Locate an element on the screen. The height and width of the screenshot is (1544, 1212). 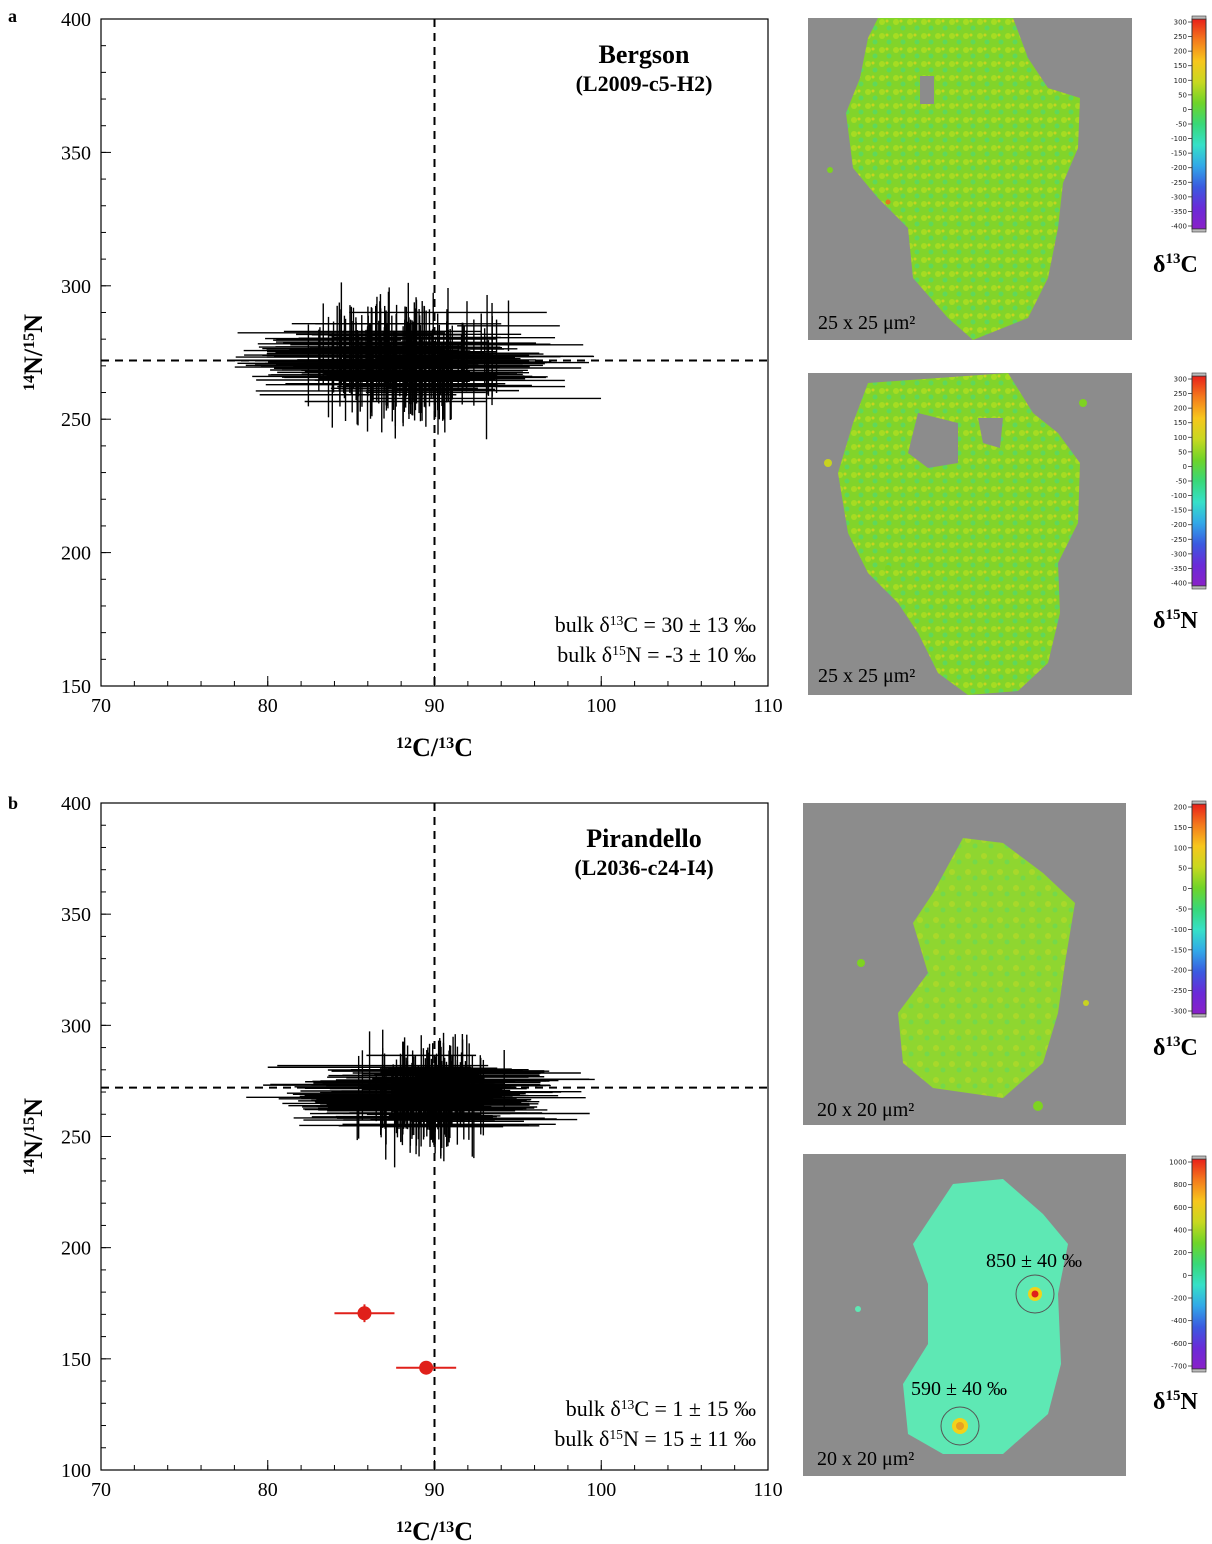
panel-letter-b: b is located at coordinates (13, 803).